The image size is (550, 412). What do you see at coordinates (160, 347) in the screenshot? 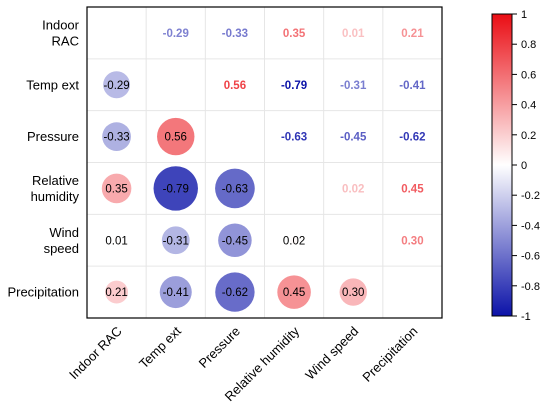
I see `column-label: Temp ext` at bounding box center [160, 347].